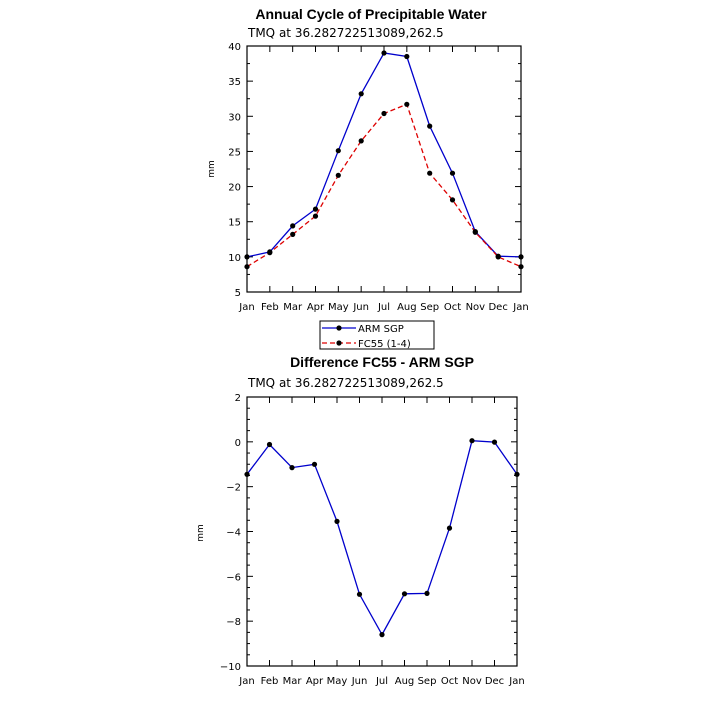 The width and height of the screenshot is (713, 713). I want to click on legend-marker-fc55, so click(339, 343).